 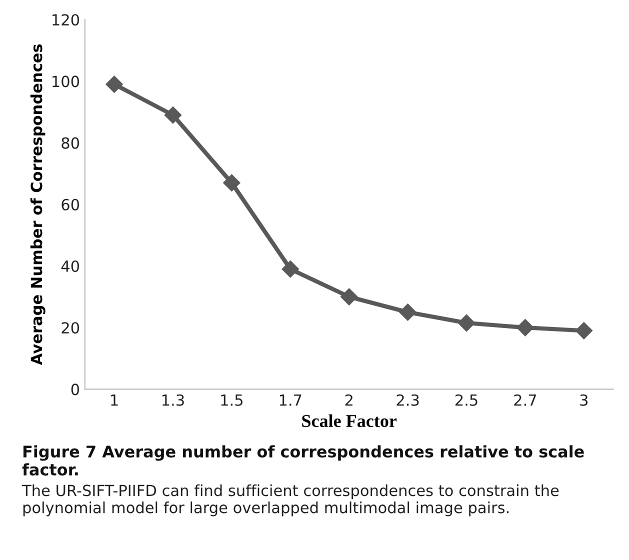 I want to click on x-axis-title: Scale Factor, so click(x=349, y=421).